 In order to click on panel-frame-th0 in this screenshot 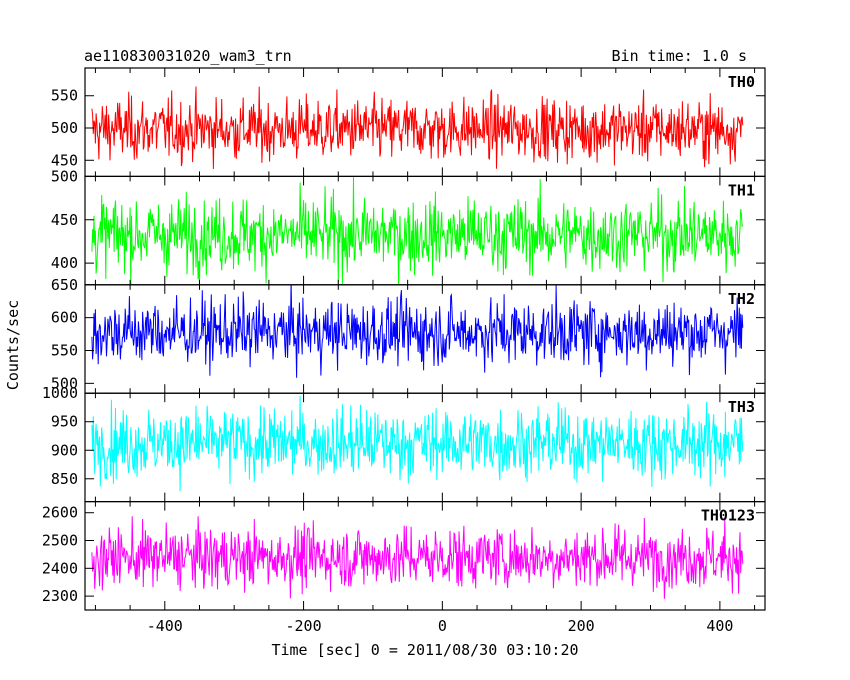, I will do `click(425, 122)`.